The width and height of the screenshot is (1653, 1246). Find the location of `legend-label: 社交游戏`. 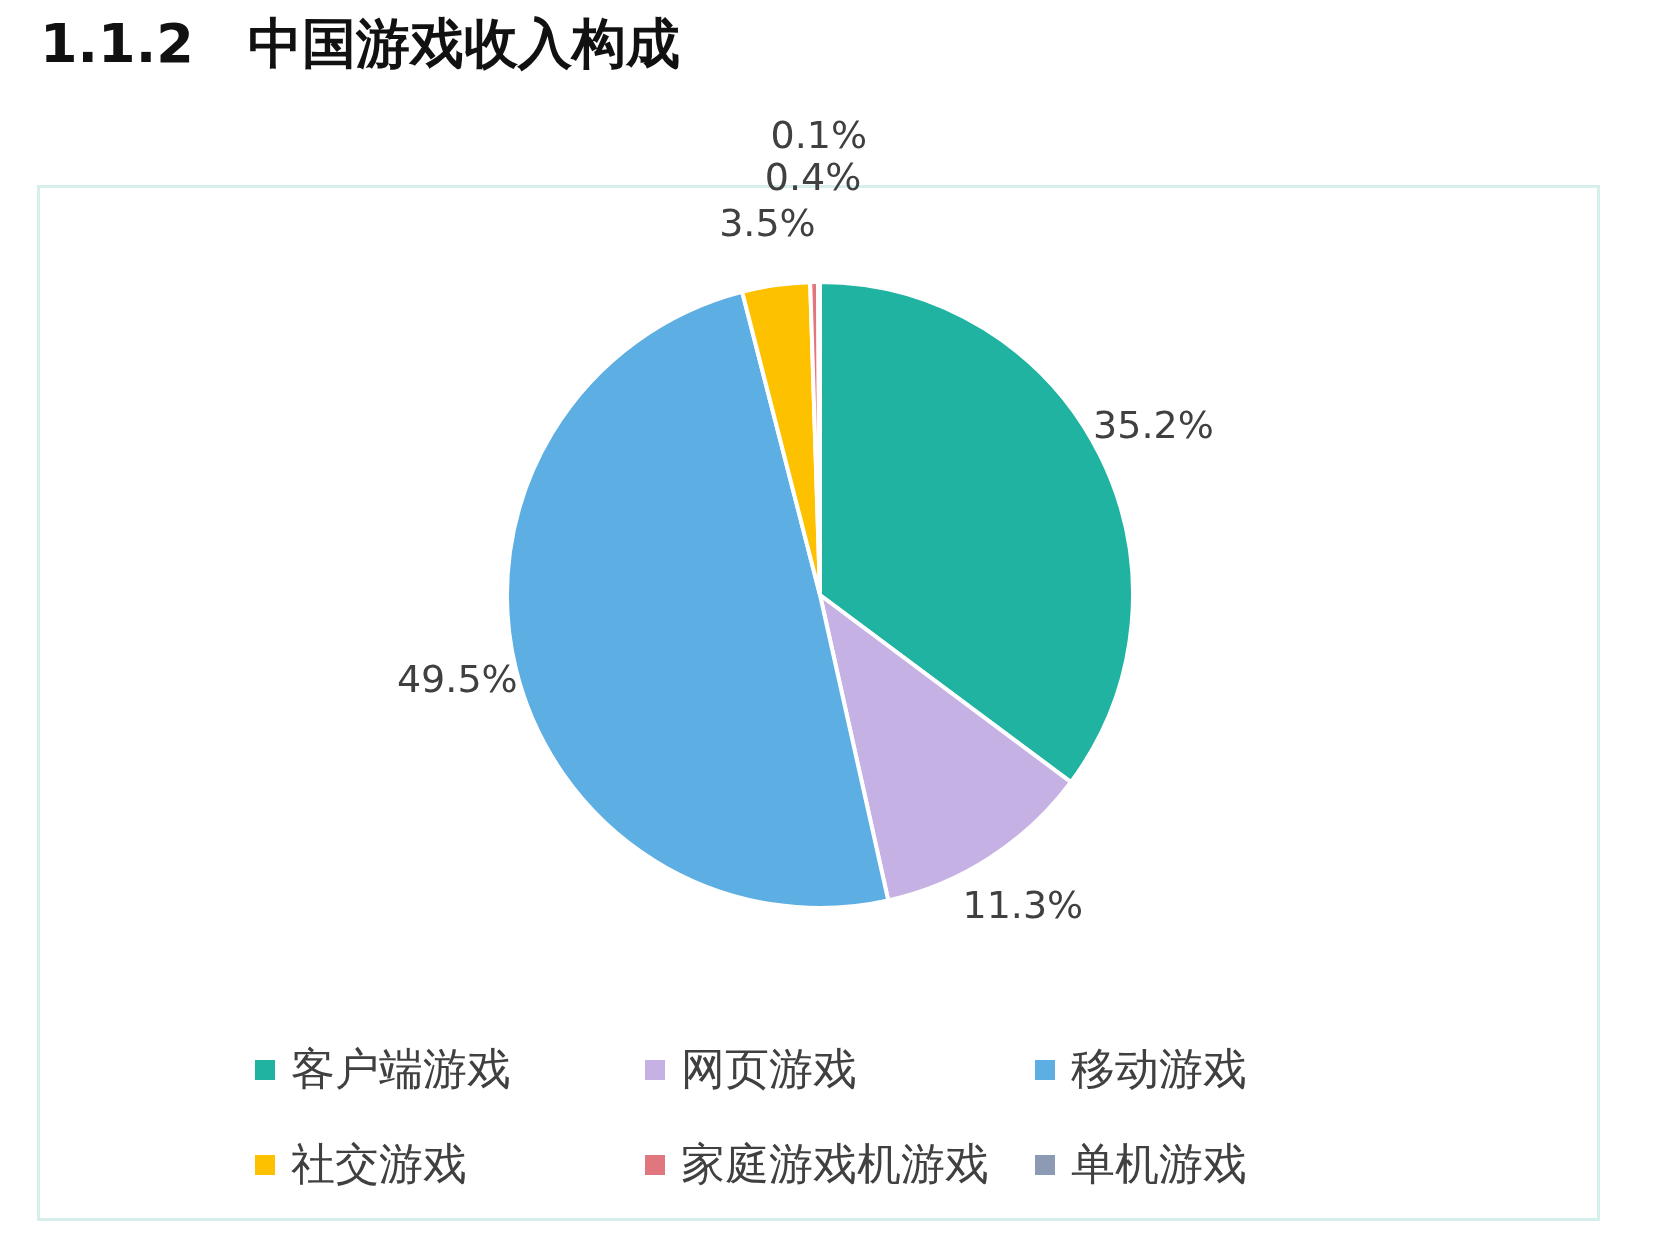

legend-label: 社交游戏 is located at coordinates (379, 1164).